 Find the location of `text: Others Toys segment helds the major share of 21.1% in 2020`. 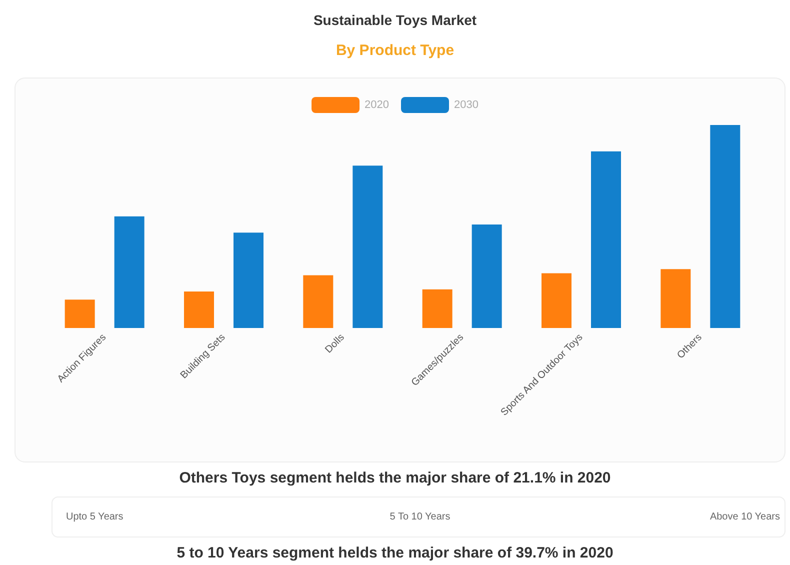

text: Others Toys segment helds the major share of 21.1% in 2020 is located at coordinates (395, 478).